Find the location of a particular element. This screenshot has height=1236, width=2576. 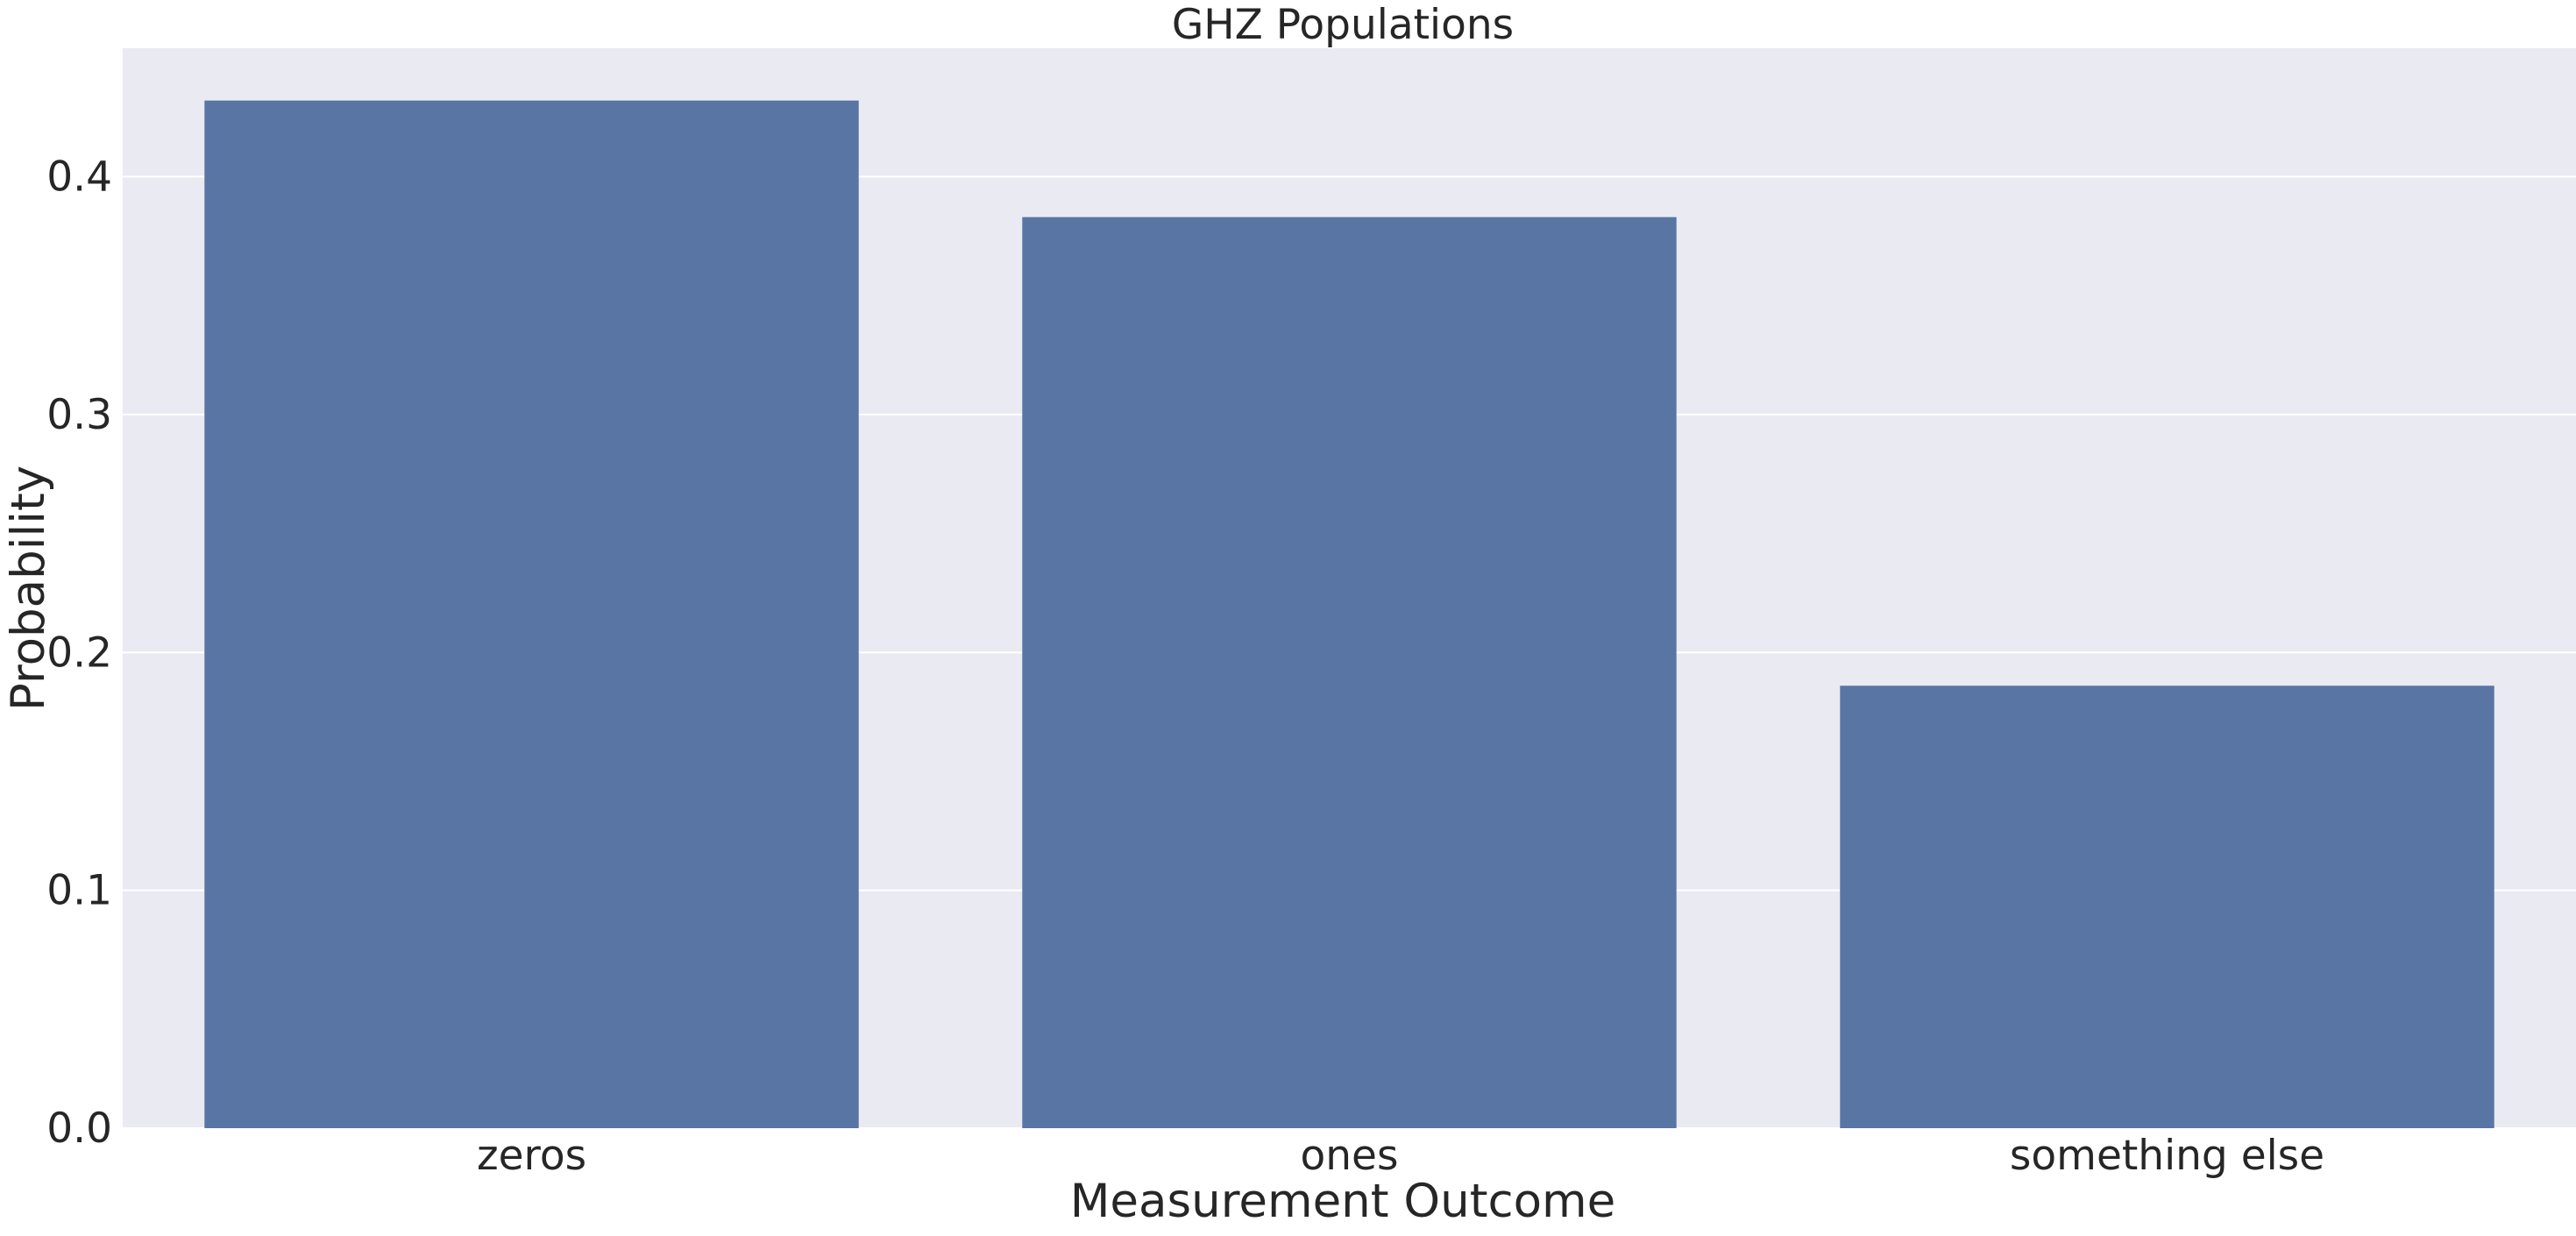

bar-something-else is located at coordinates (2167, 906).